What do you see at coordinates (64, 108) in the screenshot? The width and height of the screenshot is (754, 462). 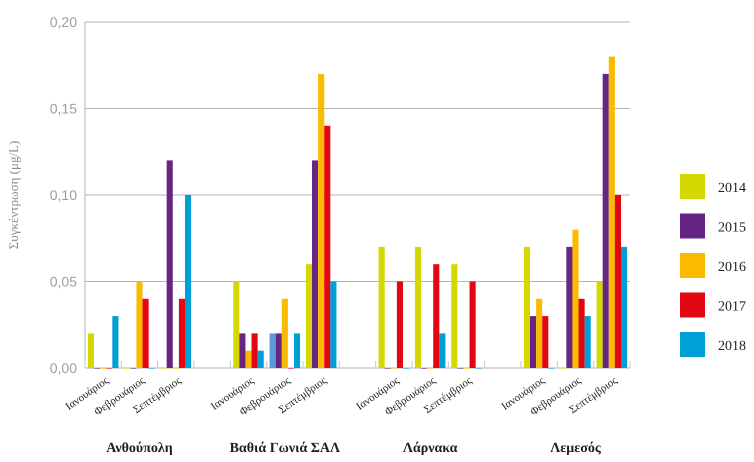 I see `y-tick-label: 0,15` at bounding box center [64, 108].